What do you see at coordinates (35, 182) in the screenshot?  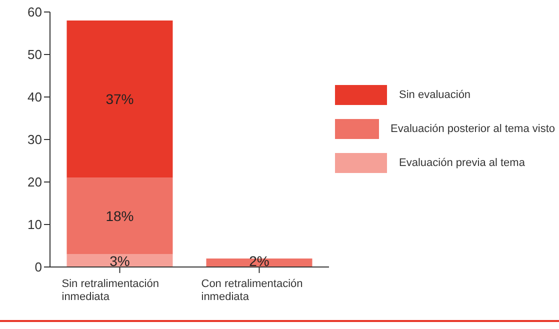 I see `y-tick-label: 20` at bounding box center [35, 182].